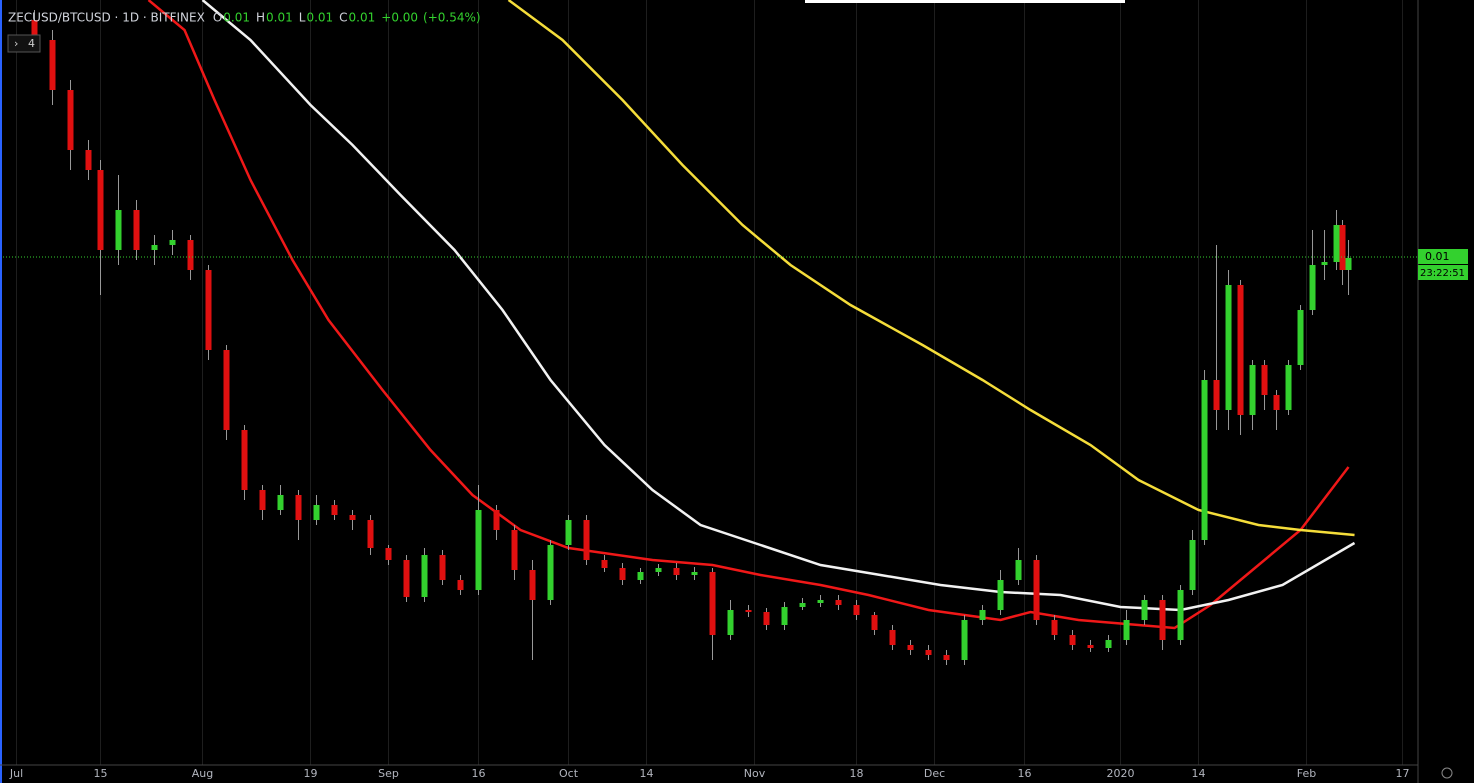 The width and height of the screenshot is (1474, 783). I want to click on x-tick-label: Sep, so click(388, 773).